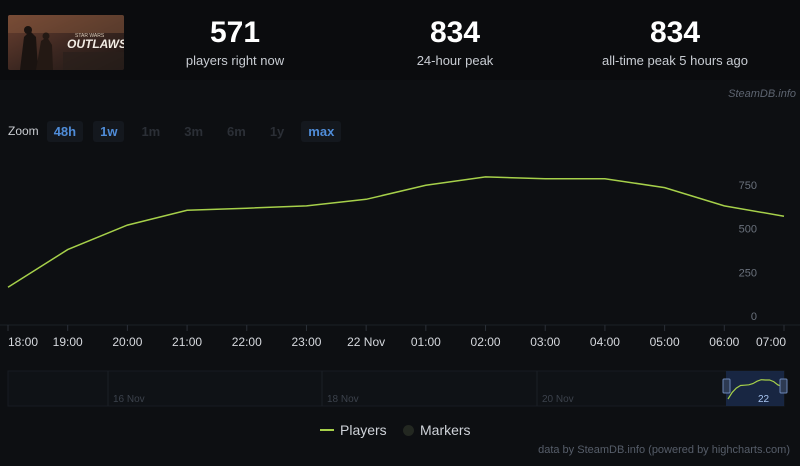 This screenshot has height=466, width=800. I want to click on game-logo-image: STAR WARS OUTLAWS, so click(66, 42).